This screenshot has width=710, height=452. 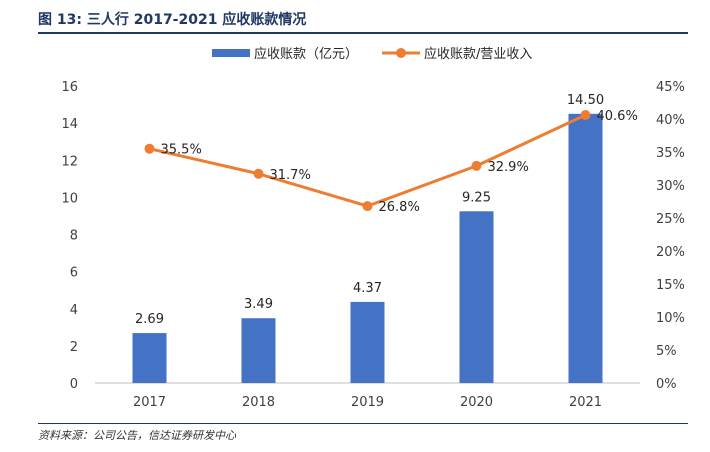 What do you see at coordinates (478, 54) in the screenshot?
I see `legend-line-label: 应收账款/营业收入` at bounding box center [478, 54].